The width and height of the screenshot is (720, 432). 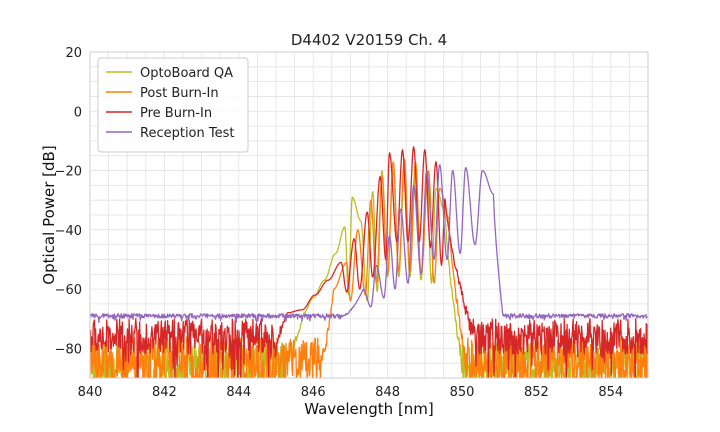 I want to click on legend-label: OptoBoard QA, so click(x=186, y=73).